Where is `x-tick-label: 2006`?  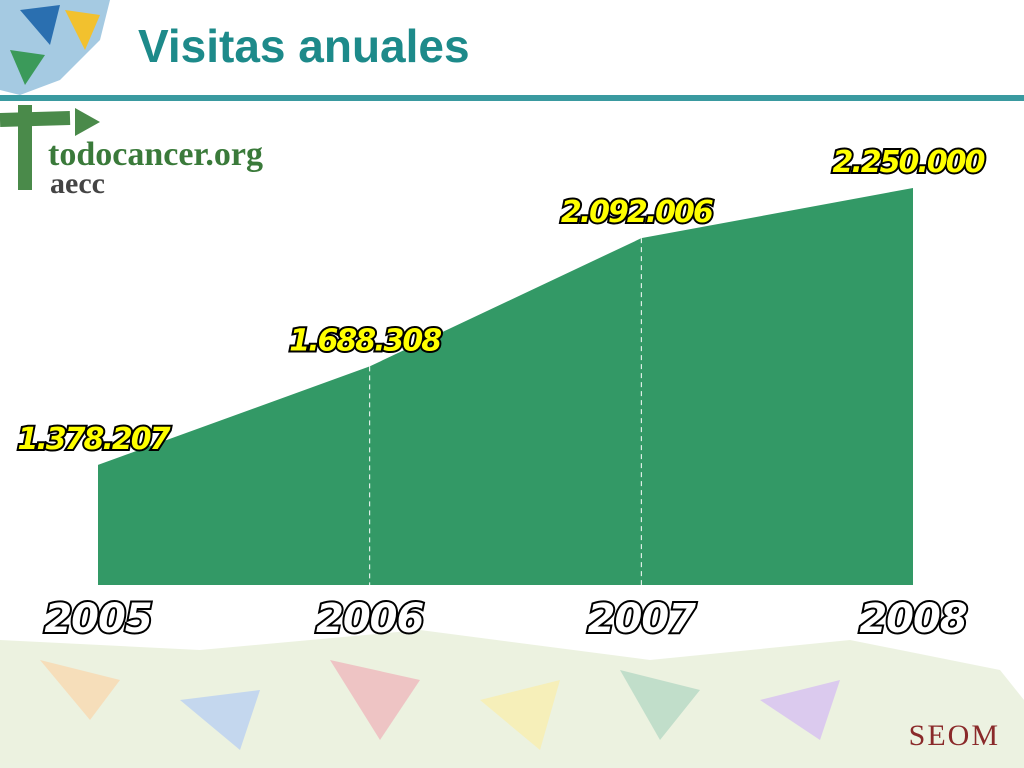
x-tick-label: 2006 is located at coordinates (369, 619).